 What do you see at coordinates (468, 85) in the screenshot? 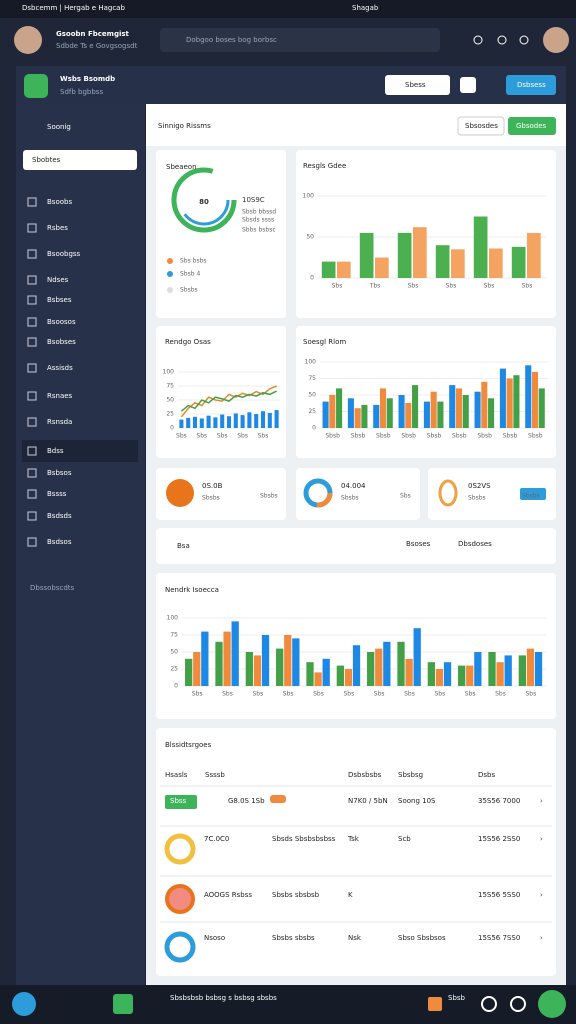
I see `icon-button` at bounding box center [468, 85].